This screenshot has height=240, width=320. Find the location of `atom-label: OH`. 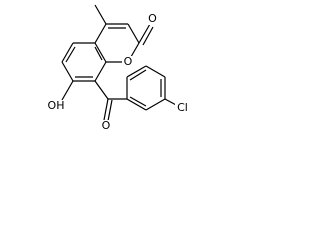

atom-label: OH is located at coordinates (56, 105).